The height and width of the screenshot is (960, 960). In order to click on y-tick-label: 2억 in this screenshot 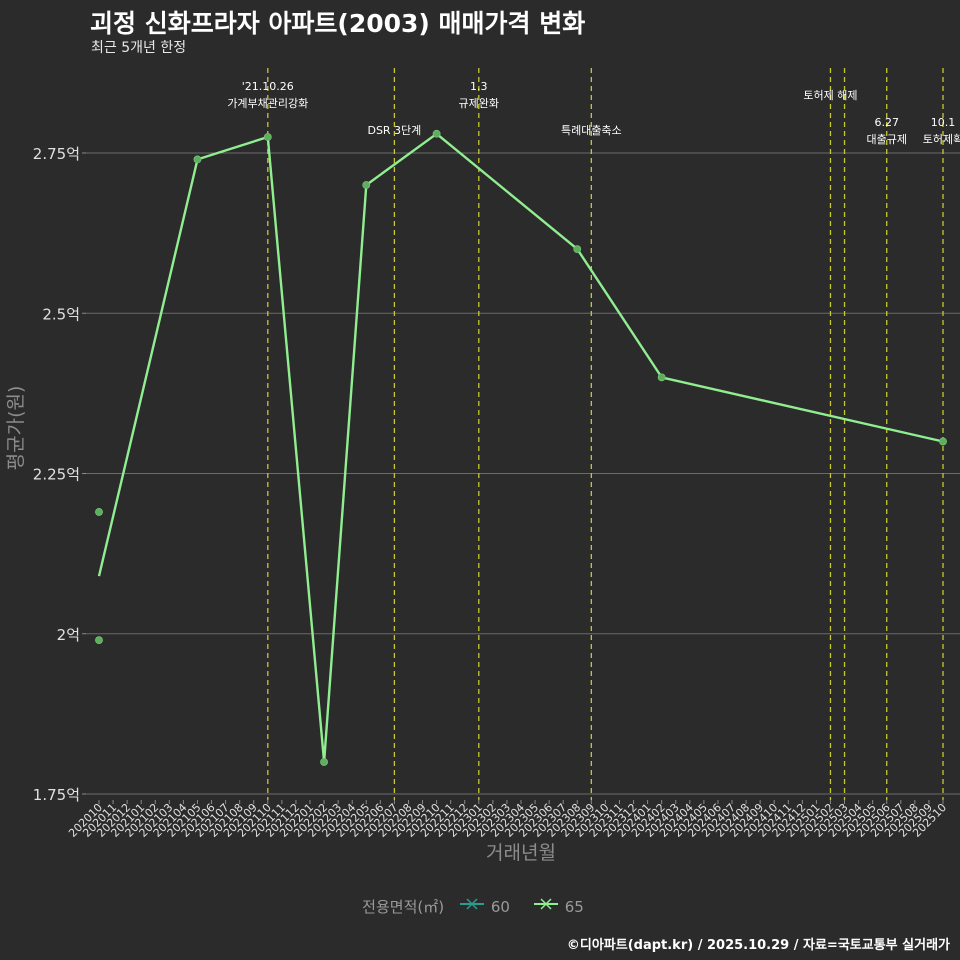, I will do `click(68, 635)`.